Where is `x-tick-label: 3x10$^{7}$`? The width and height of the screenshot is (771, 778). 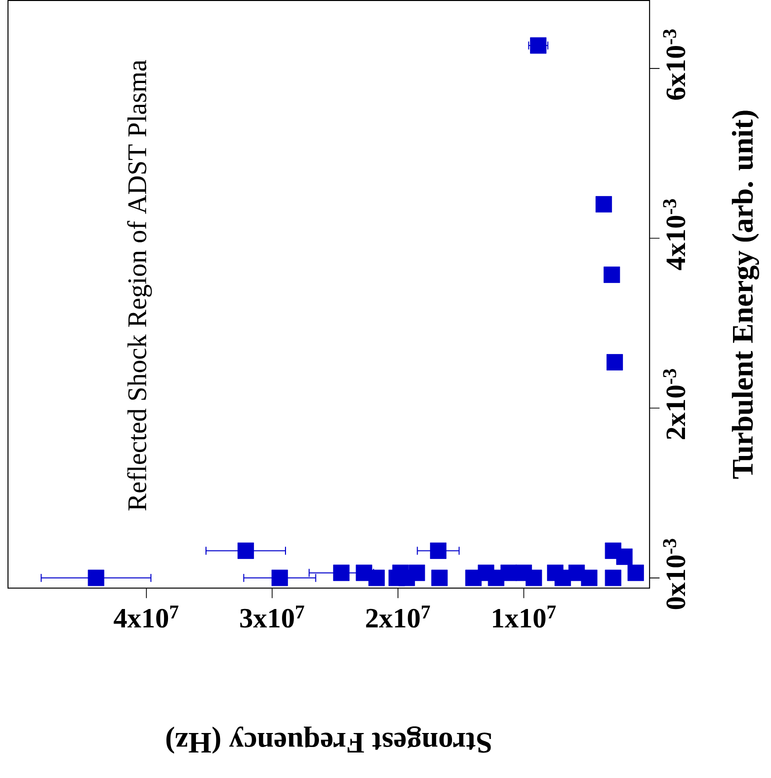
x-tick-label: 3x10$^{7}$ is located at coordinates (272, 617).